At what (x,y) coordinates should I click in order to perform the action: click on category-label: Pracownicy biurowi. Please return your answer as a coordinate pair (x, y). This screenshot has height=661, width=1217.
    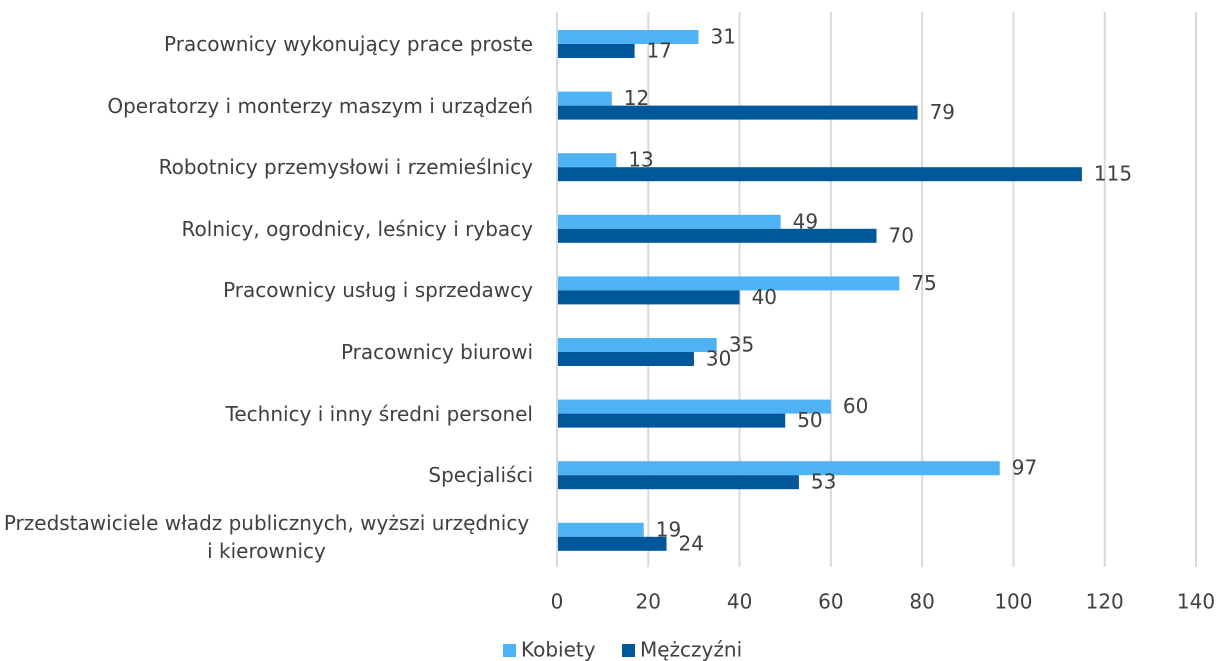
    Looking at the image, I should click on (436, 352).